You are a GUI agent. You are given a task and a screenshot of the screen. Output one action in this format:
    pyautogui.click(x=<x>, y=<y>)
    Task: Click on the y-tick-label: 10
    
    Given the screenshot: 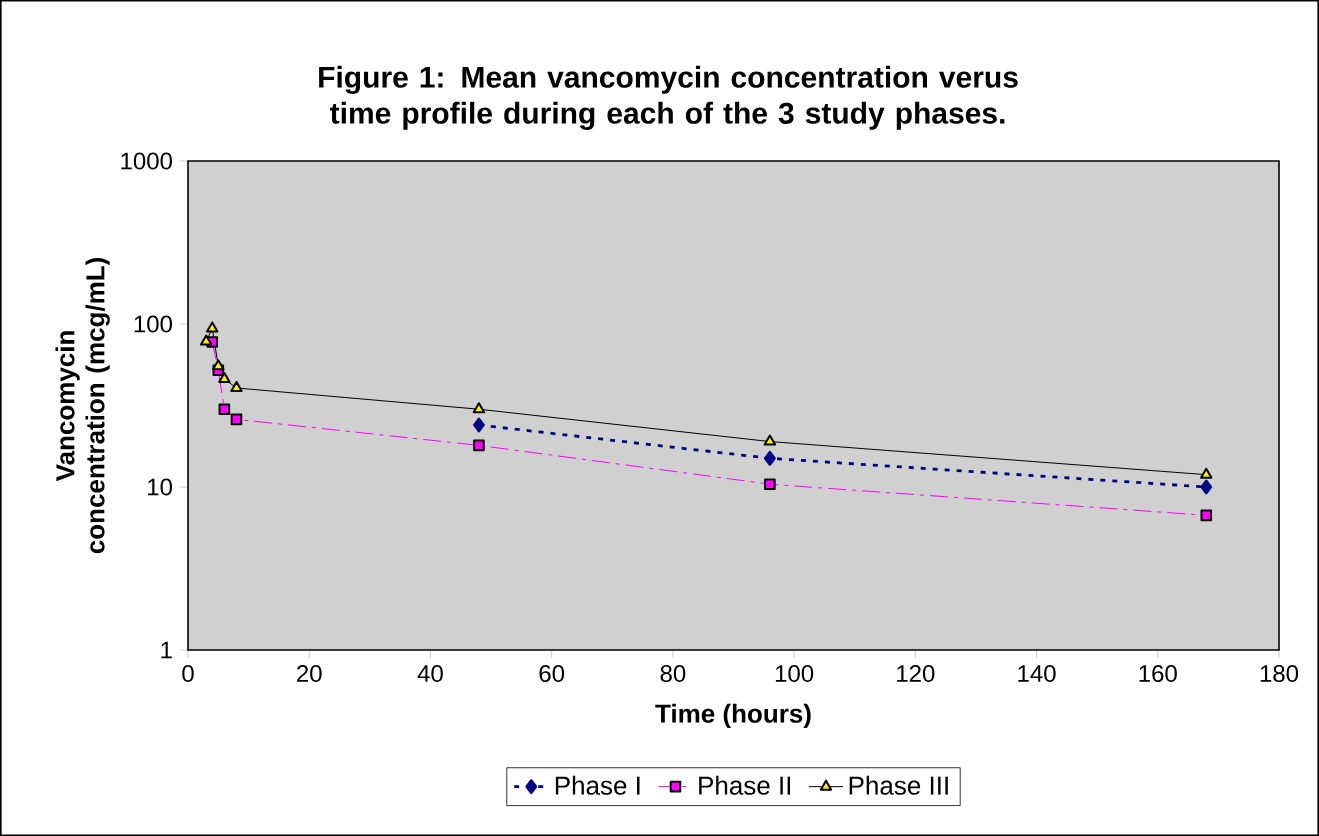 What is the action you would take?
    pyautogui.click(x=160, y=487)
    